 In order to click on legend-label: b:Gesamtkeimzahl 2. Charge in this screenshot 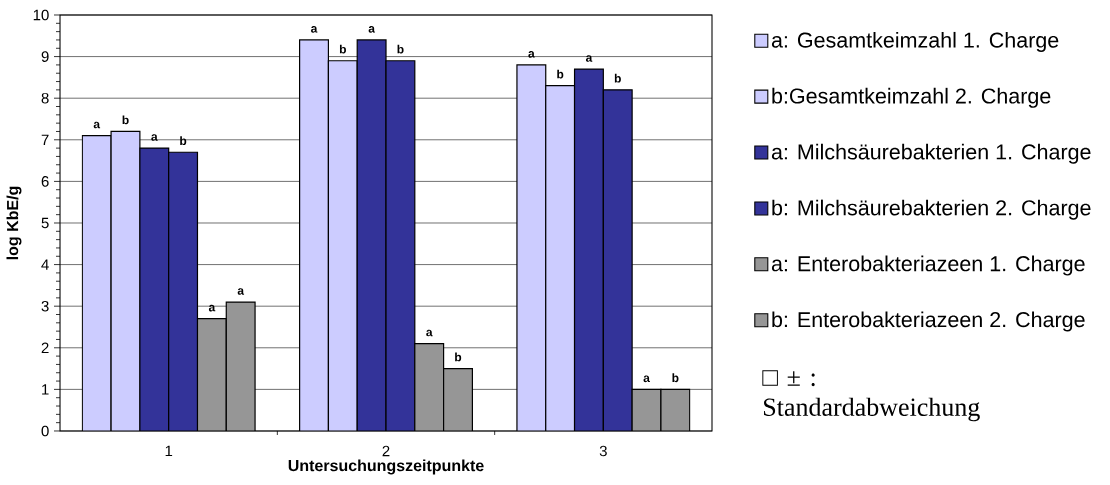, I will do `click(911, 97)`.